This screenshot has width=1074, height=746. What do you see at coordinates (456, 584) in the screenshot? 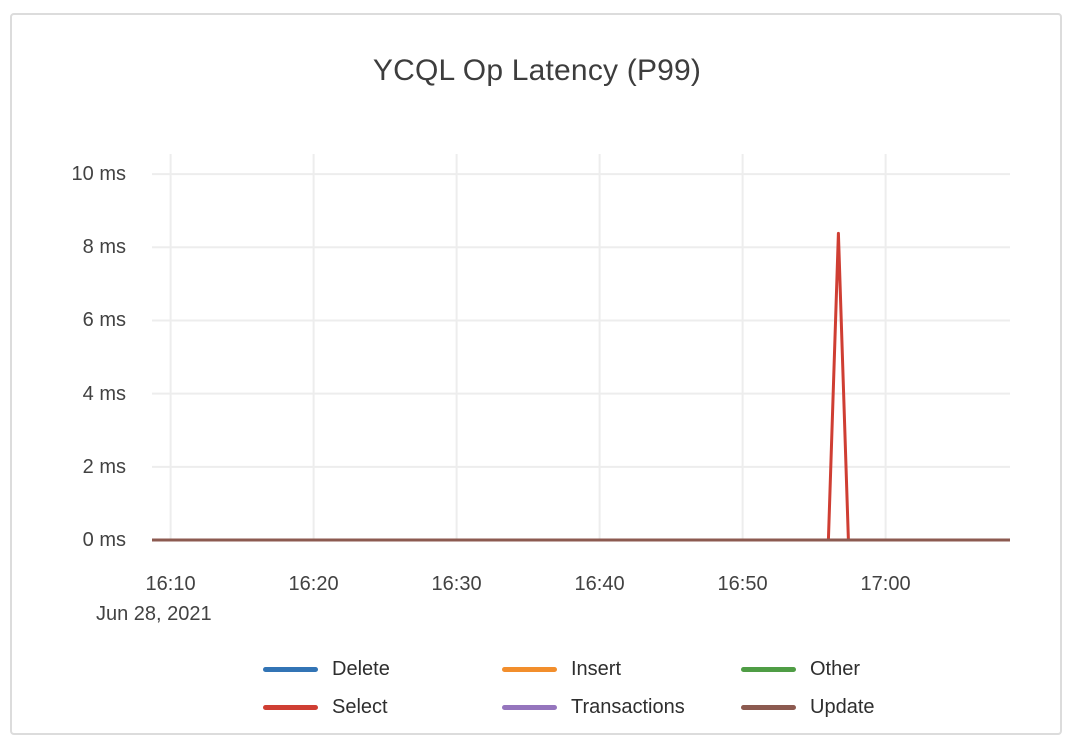
I see `x-tick-label: 16:30` at bounding box center [456, 584].